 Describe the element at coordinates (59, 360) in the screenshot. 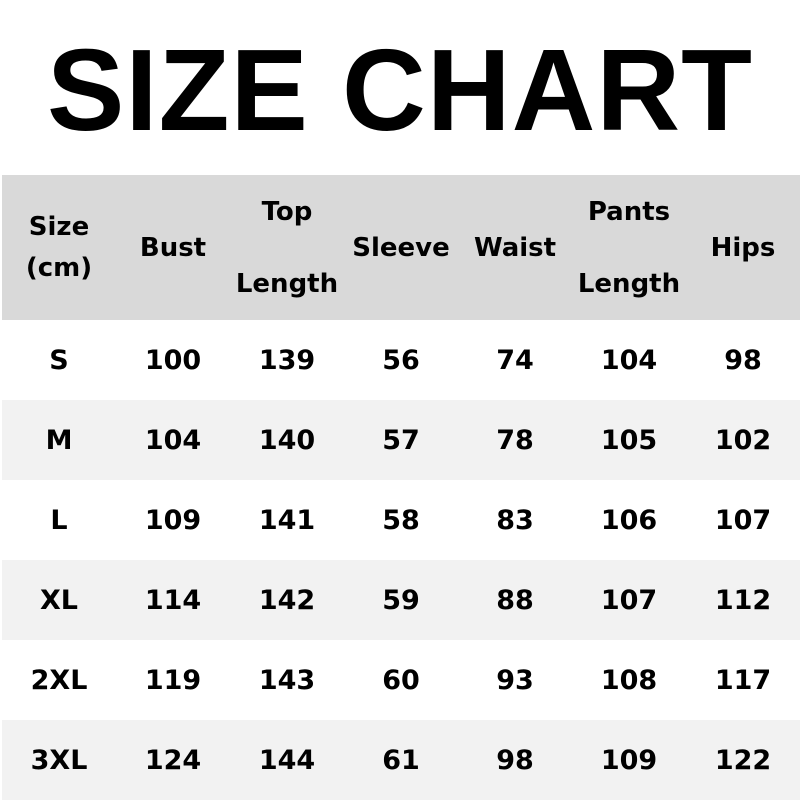

I see `size-label-cell: S` at that location.